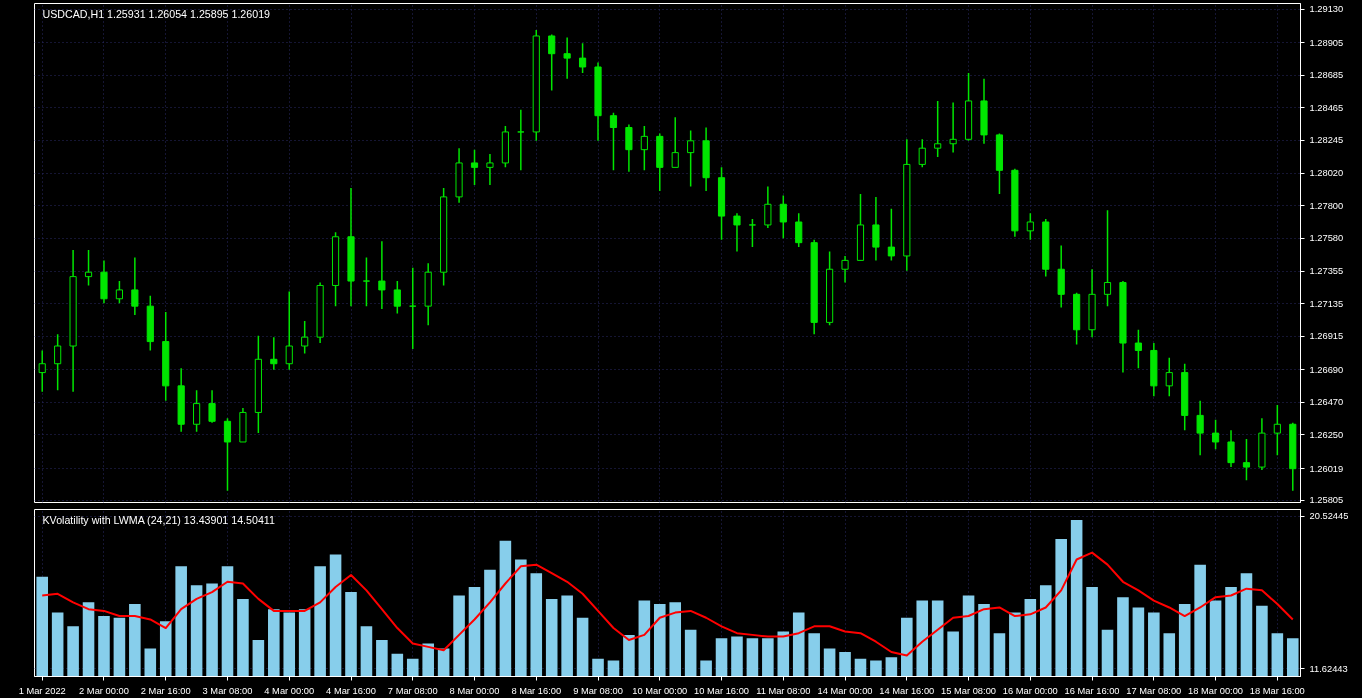  Describe the element at coordinates (1326, 75) in the screenshot. I see `y-tick-label: 1.28685` at that location.